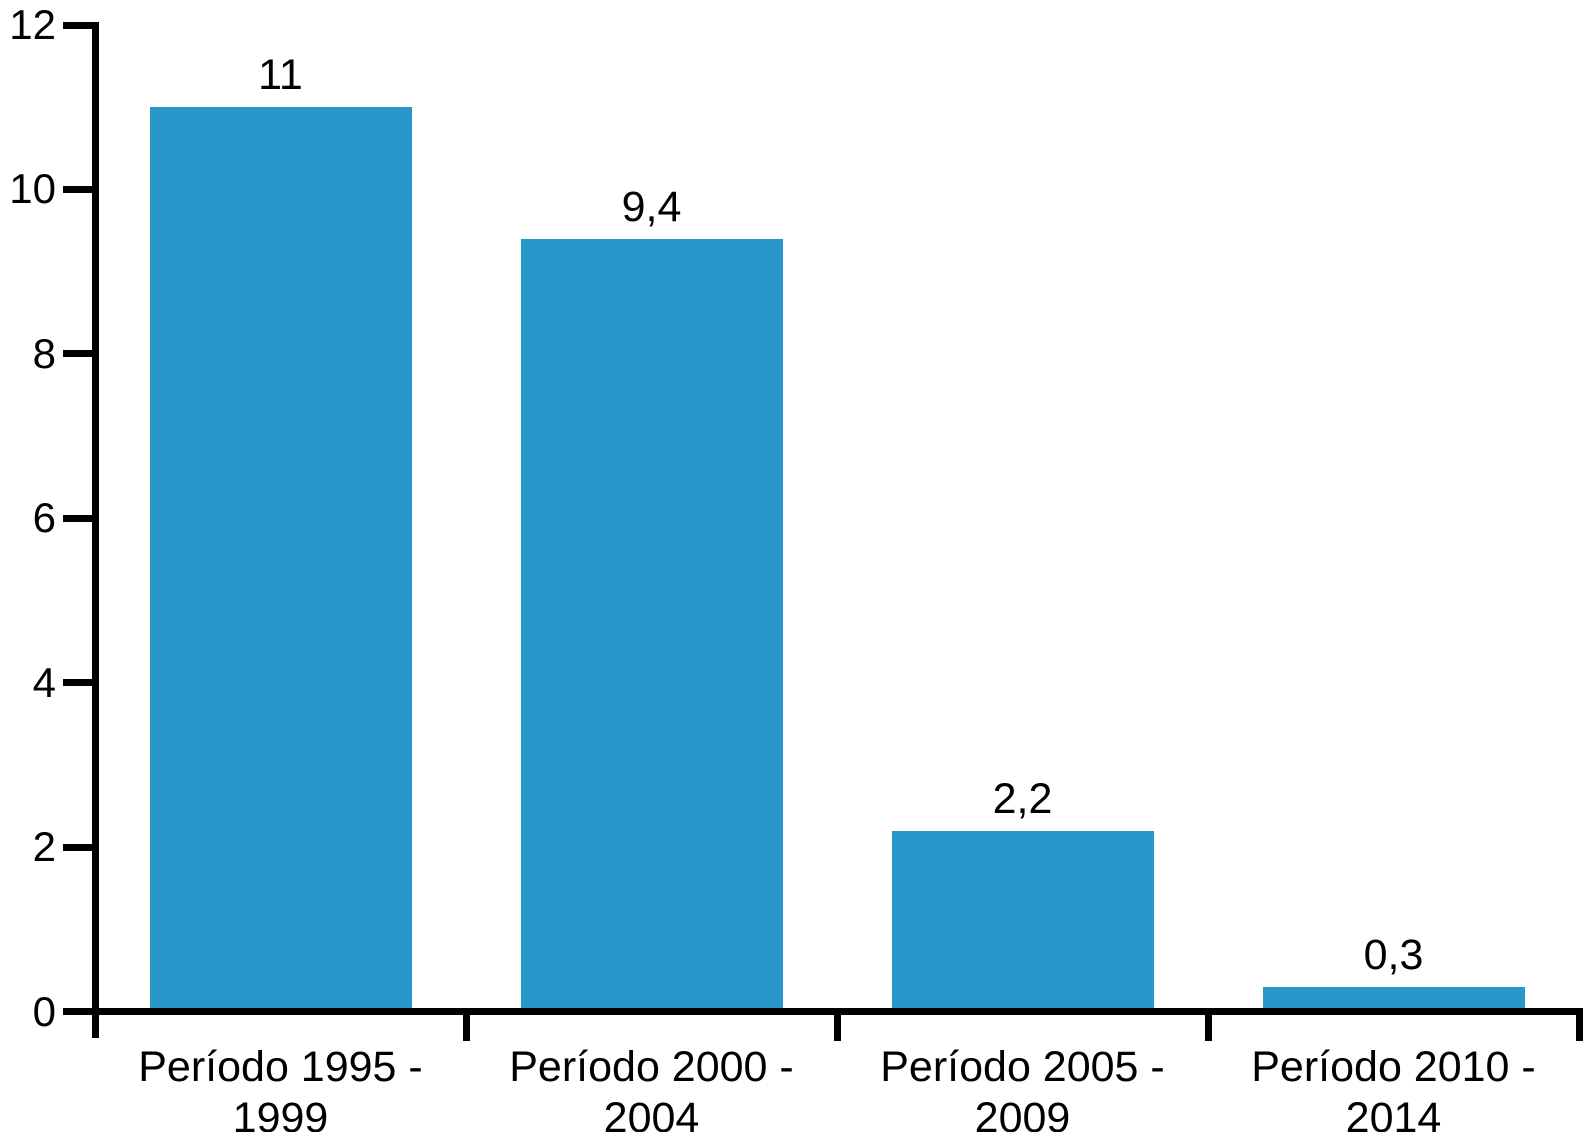  Describe the element at coordinates (44, 1011) in the screenshot. I see `y-tick-label: 0` at that location.